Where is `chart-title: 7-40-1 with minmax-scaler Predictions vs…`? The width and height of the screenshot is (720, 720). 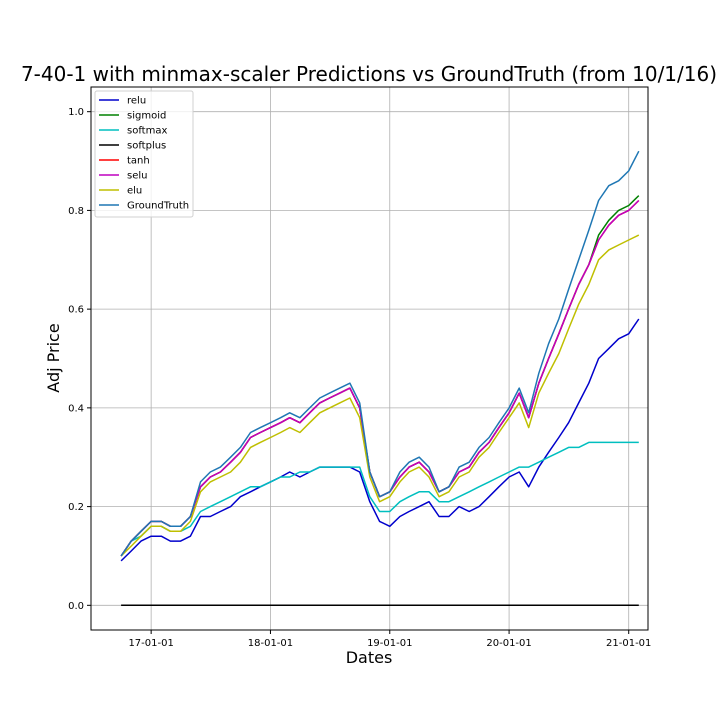 chart-title: 7-40-1 with minmax-scaler Predictions vs… is located at coordinates (369, 74).